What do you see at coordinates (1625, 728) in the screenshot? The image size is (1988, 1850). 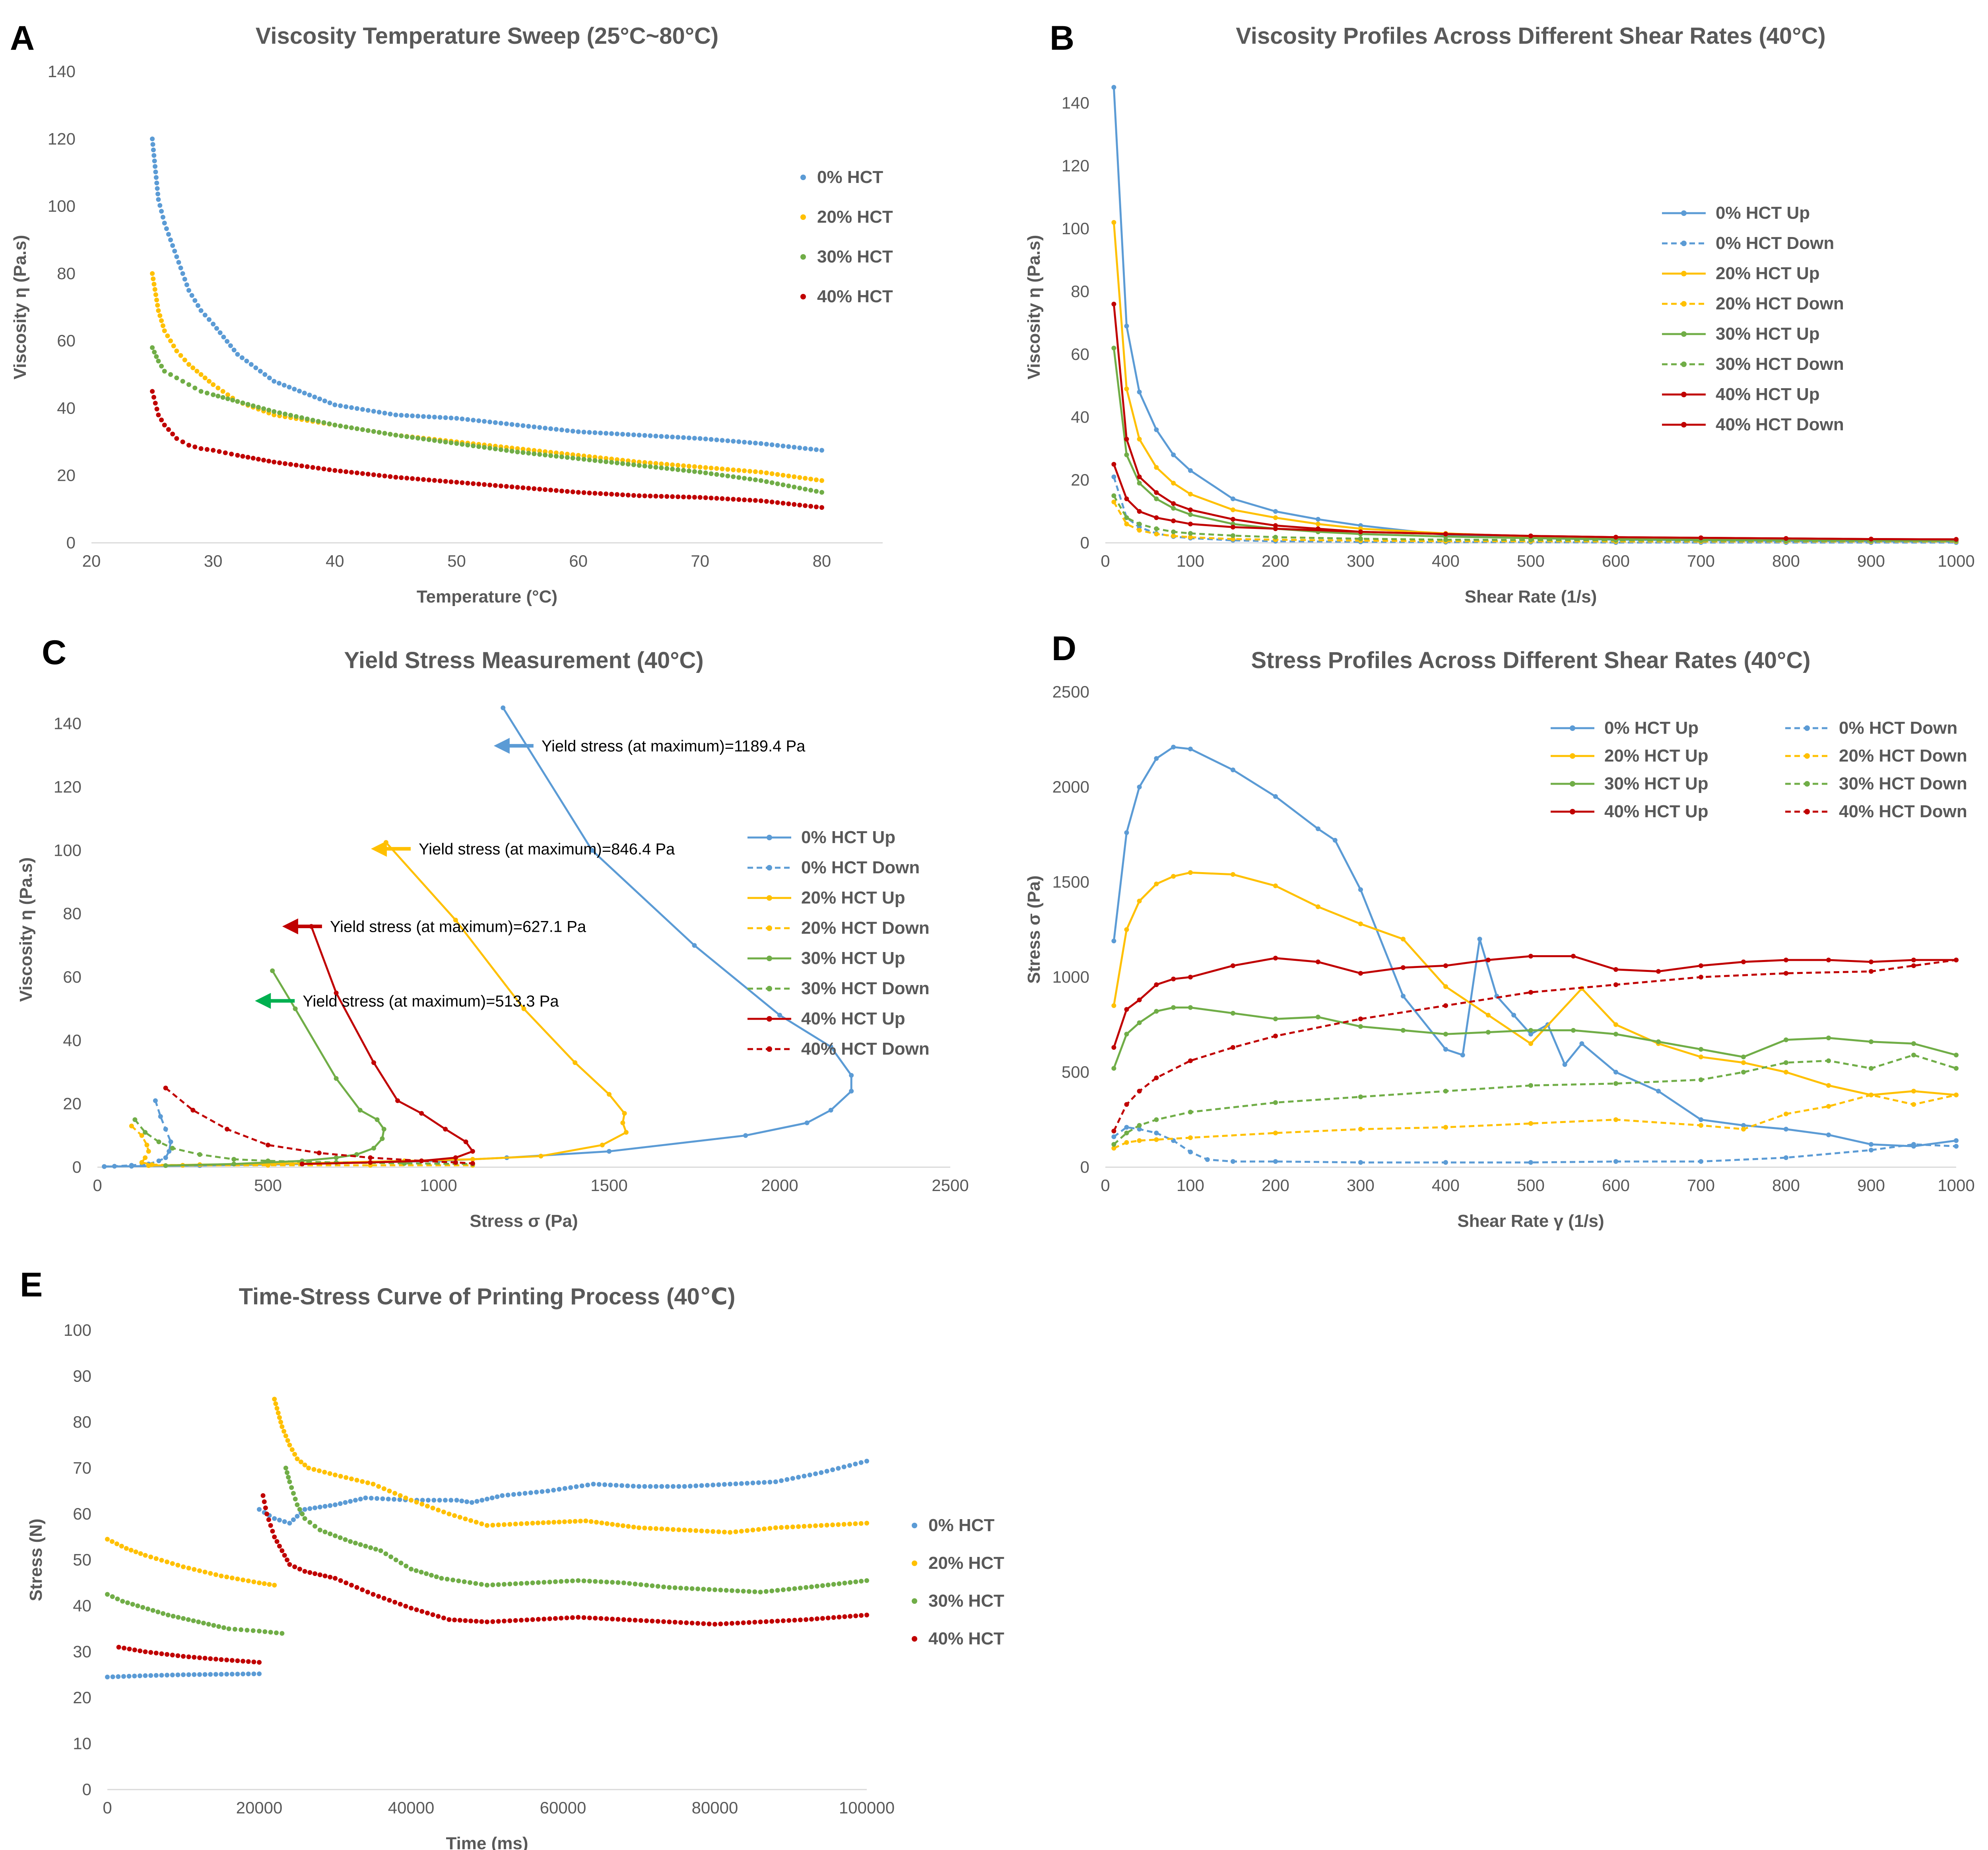 I see `legend-item: 0% HCT Up` at bounding box center [1625, 728].